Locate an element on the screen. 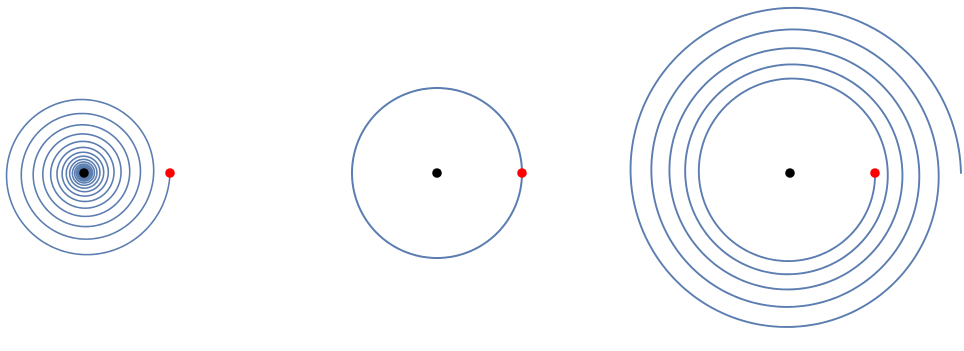 This screenshot has height=351, width=964. inward-spiral-panel is located at coordinates (90, 177).